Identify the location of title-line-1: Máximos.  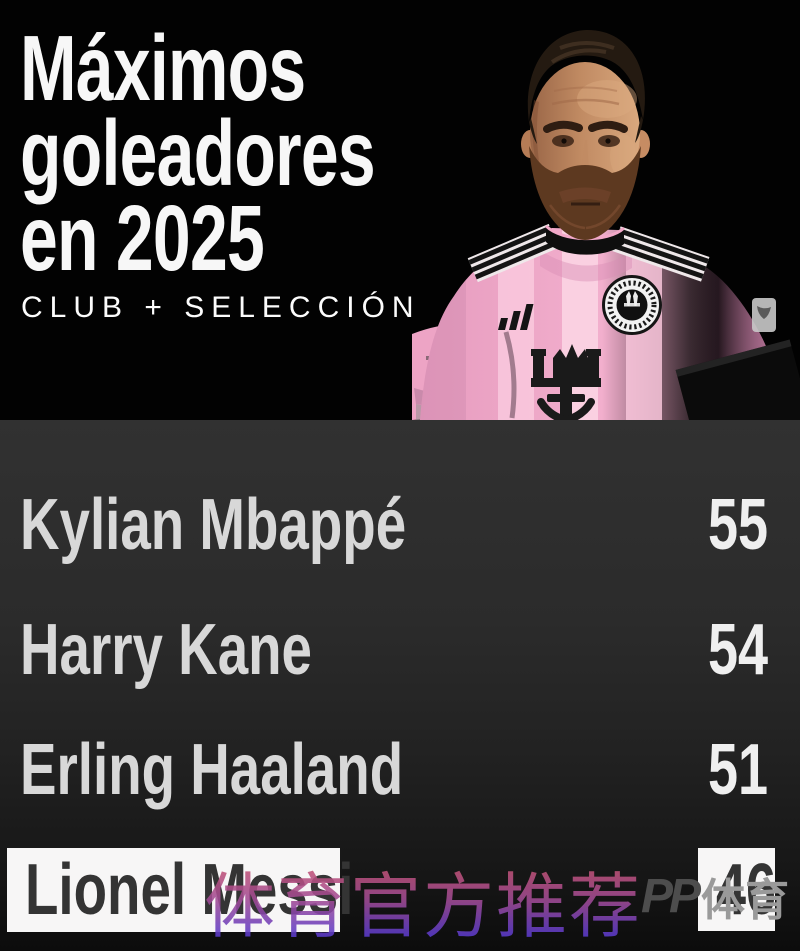
(163, 68).